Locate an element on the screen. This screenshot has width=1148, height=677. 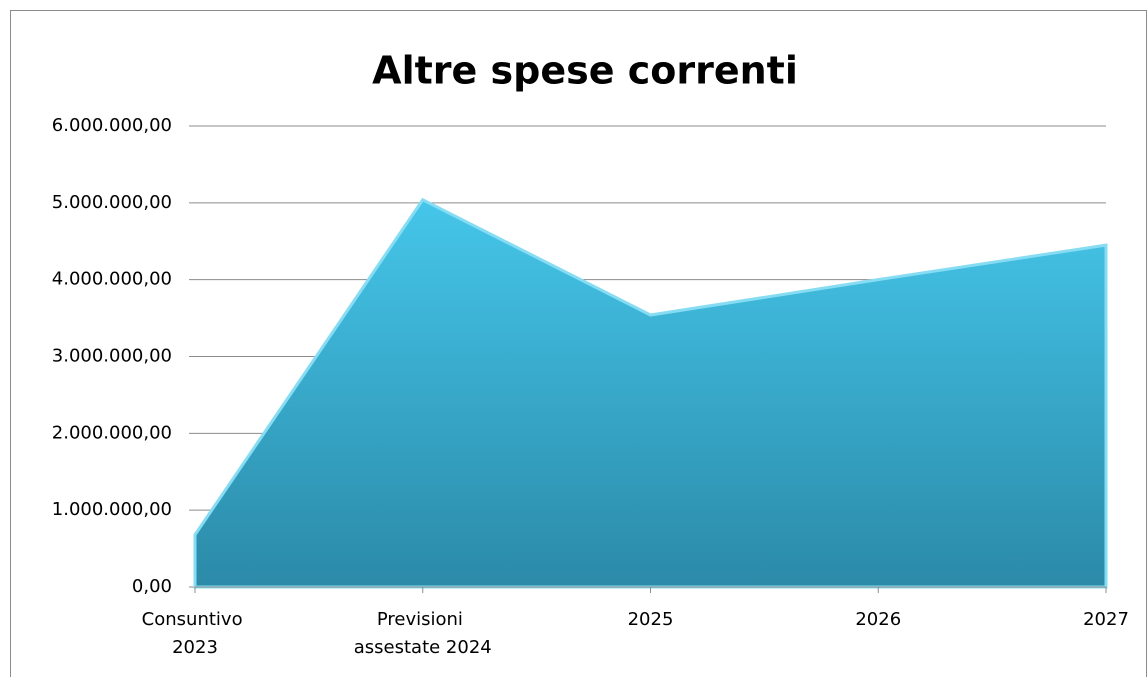
x-tick-label: 2025 is located at coordinates (651, 619).